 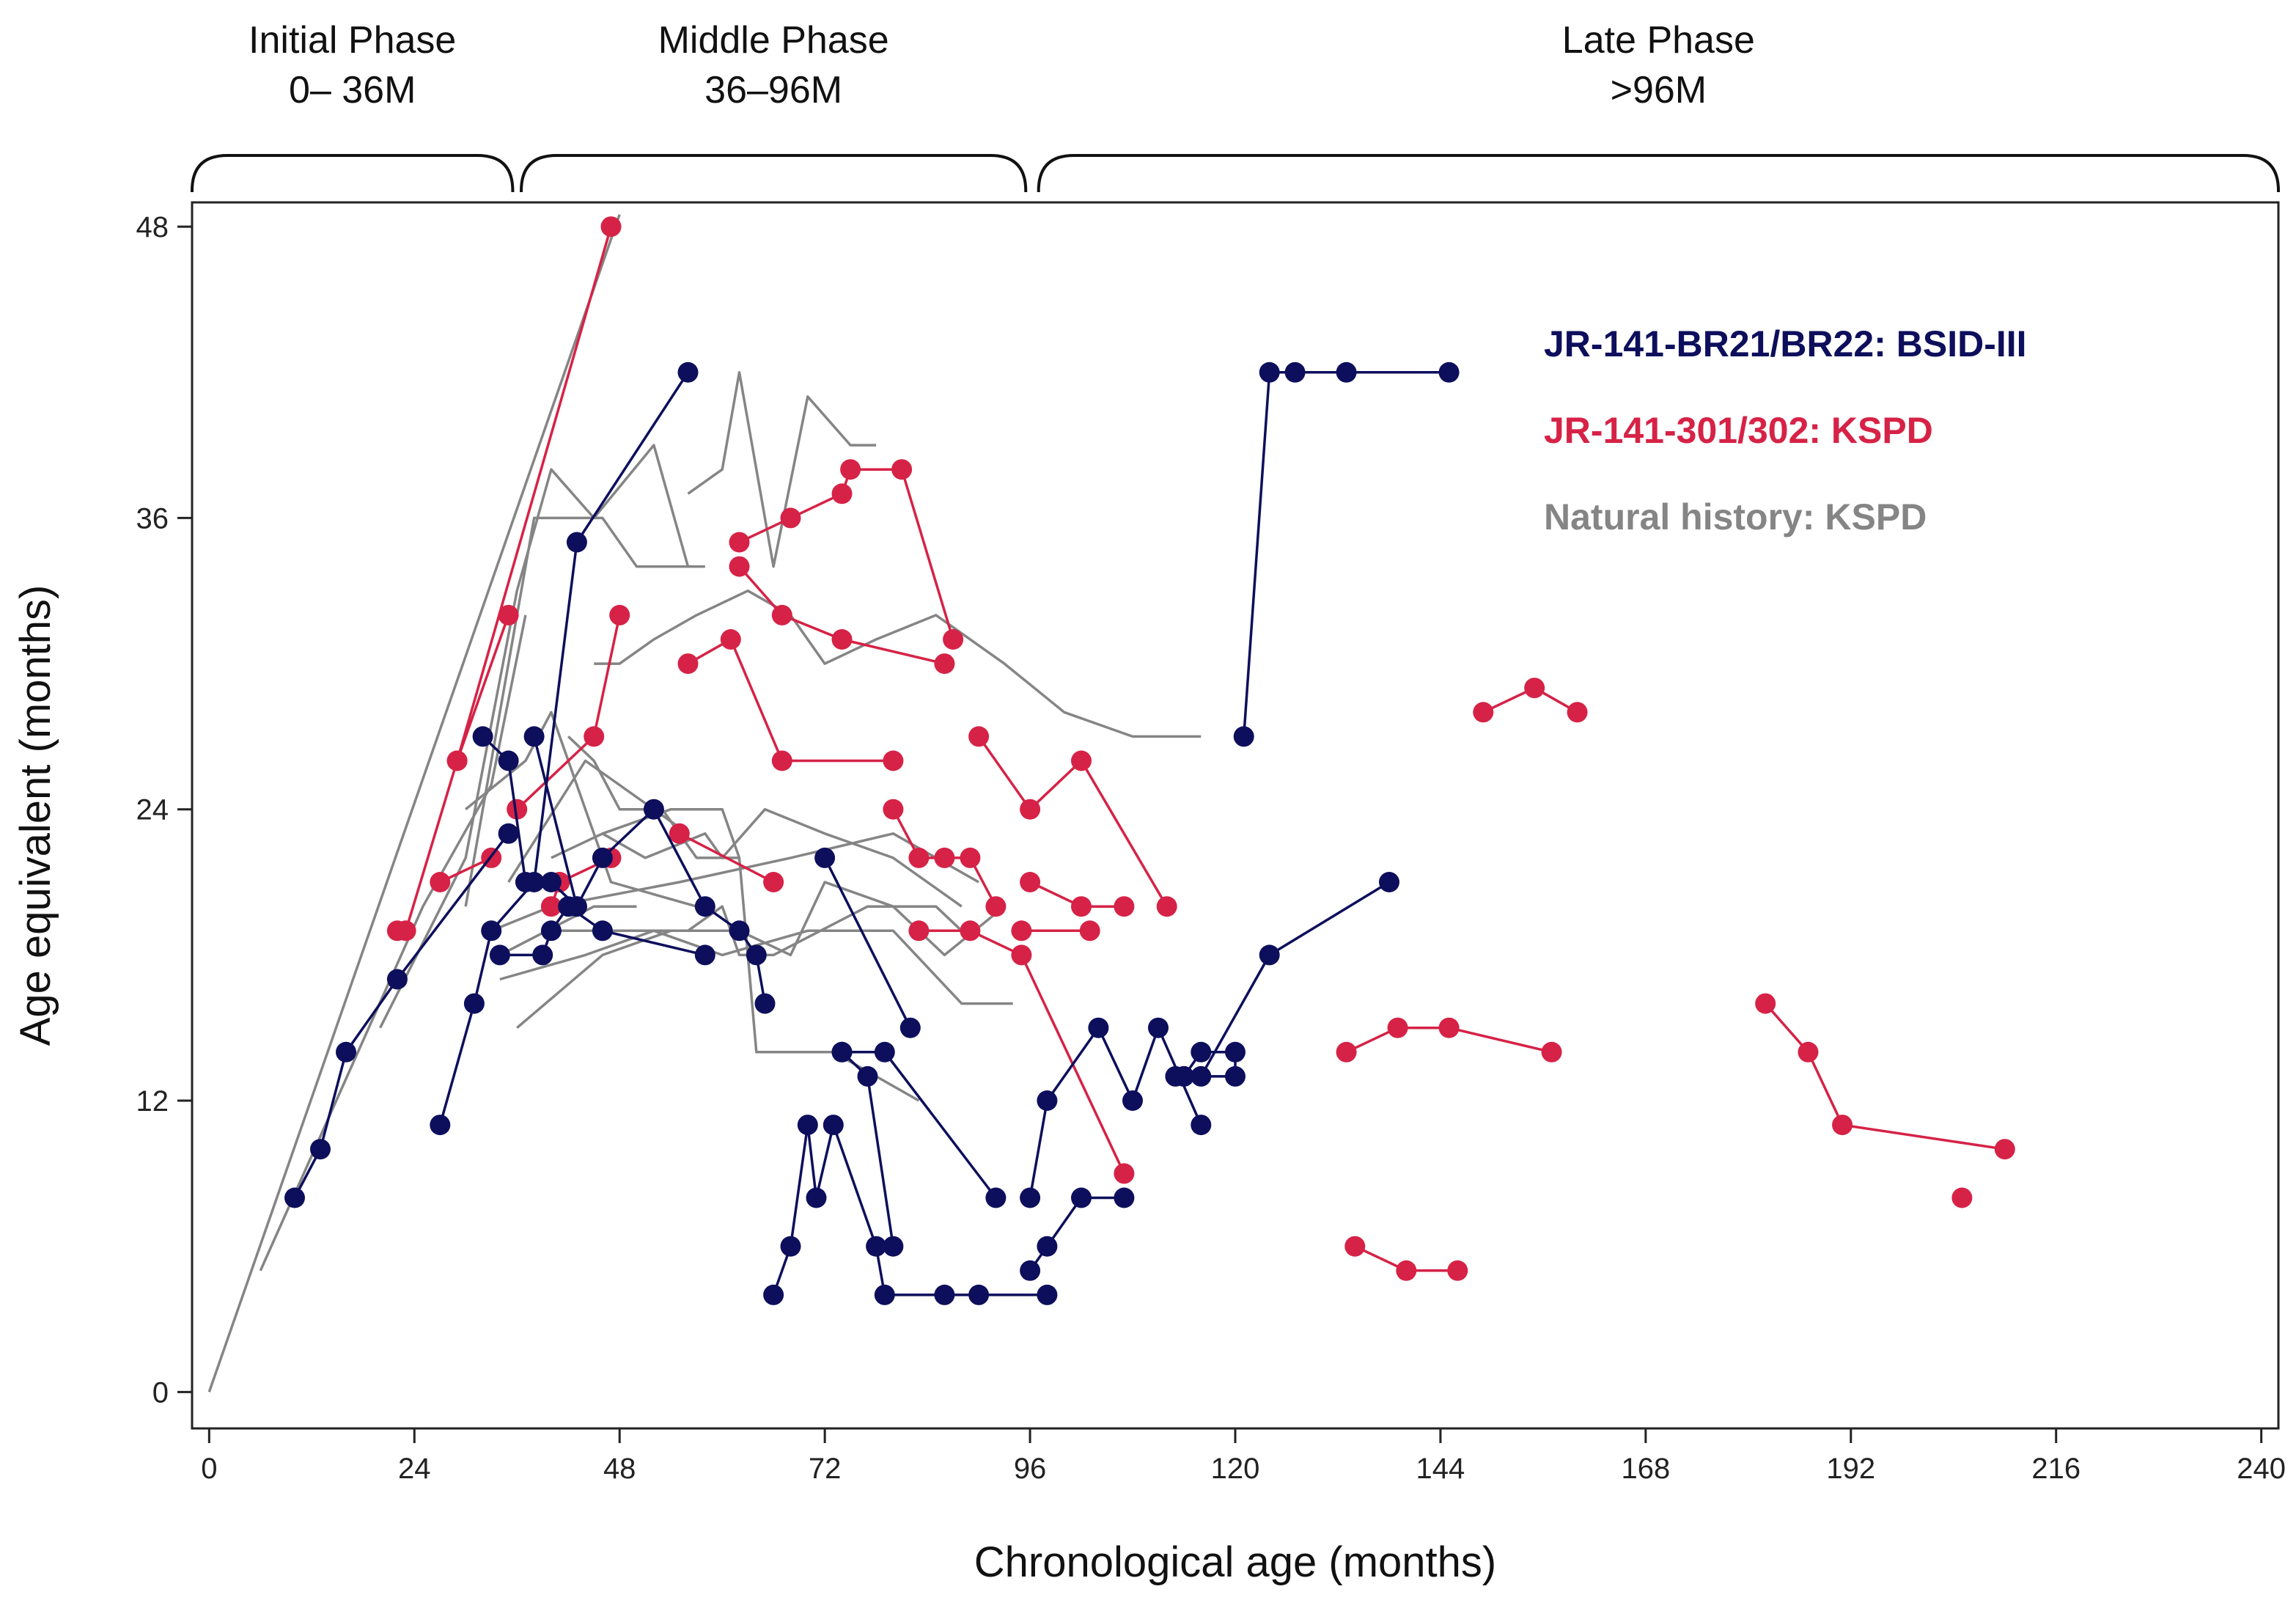 I want to click on x-axis-title: Chronological age (months), so click(x=1235, y=1562).